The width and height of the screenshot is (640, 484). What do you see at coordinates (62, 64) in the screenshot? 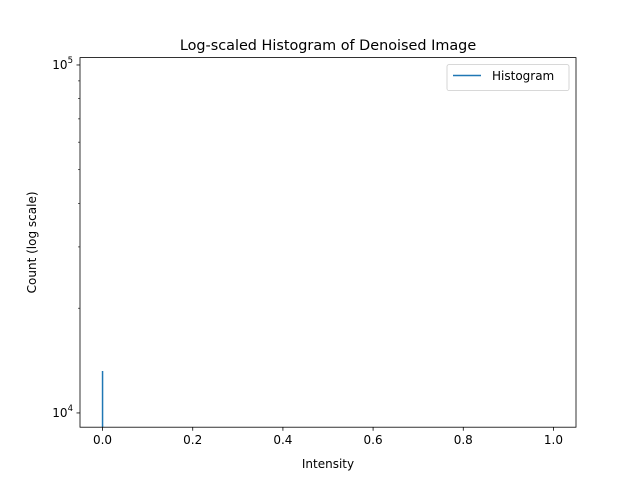
I see `y-tick-label-1: 10⁵` at bounding box center [62, 64].